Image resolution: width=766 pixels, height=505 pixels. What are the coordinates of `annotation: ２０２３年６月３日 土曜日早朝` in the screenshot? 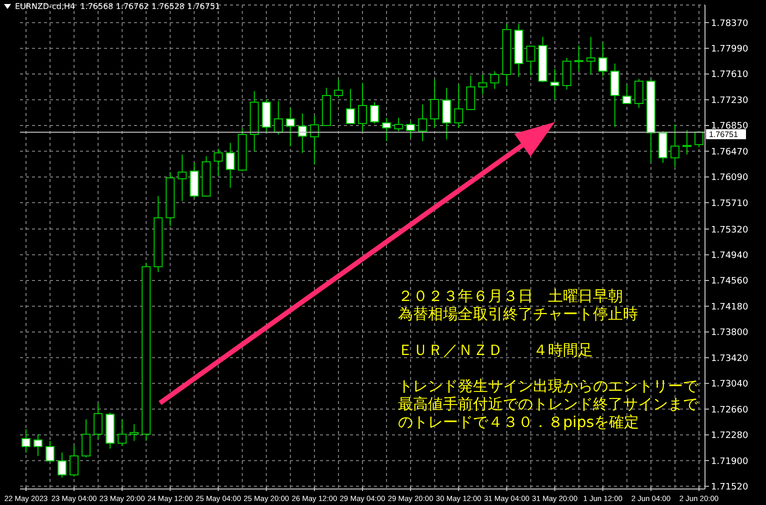 It's located at (511, 296).